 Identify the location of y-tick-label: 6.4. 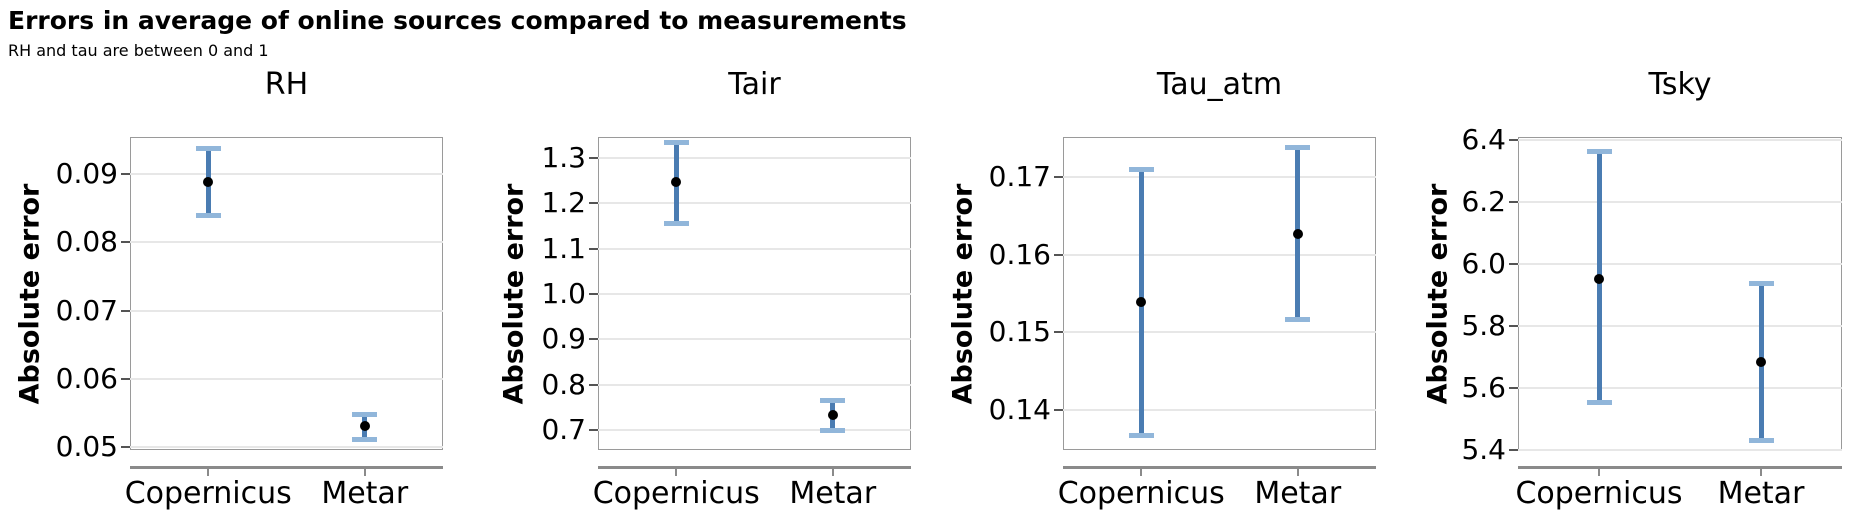
(1483, 140).